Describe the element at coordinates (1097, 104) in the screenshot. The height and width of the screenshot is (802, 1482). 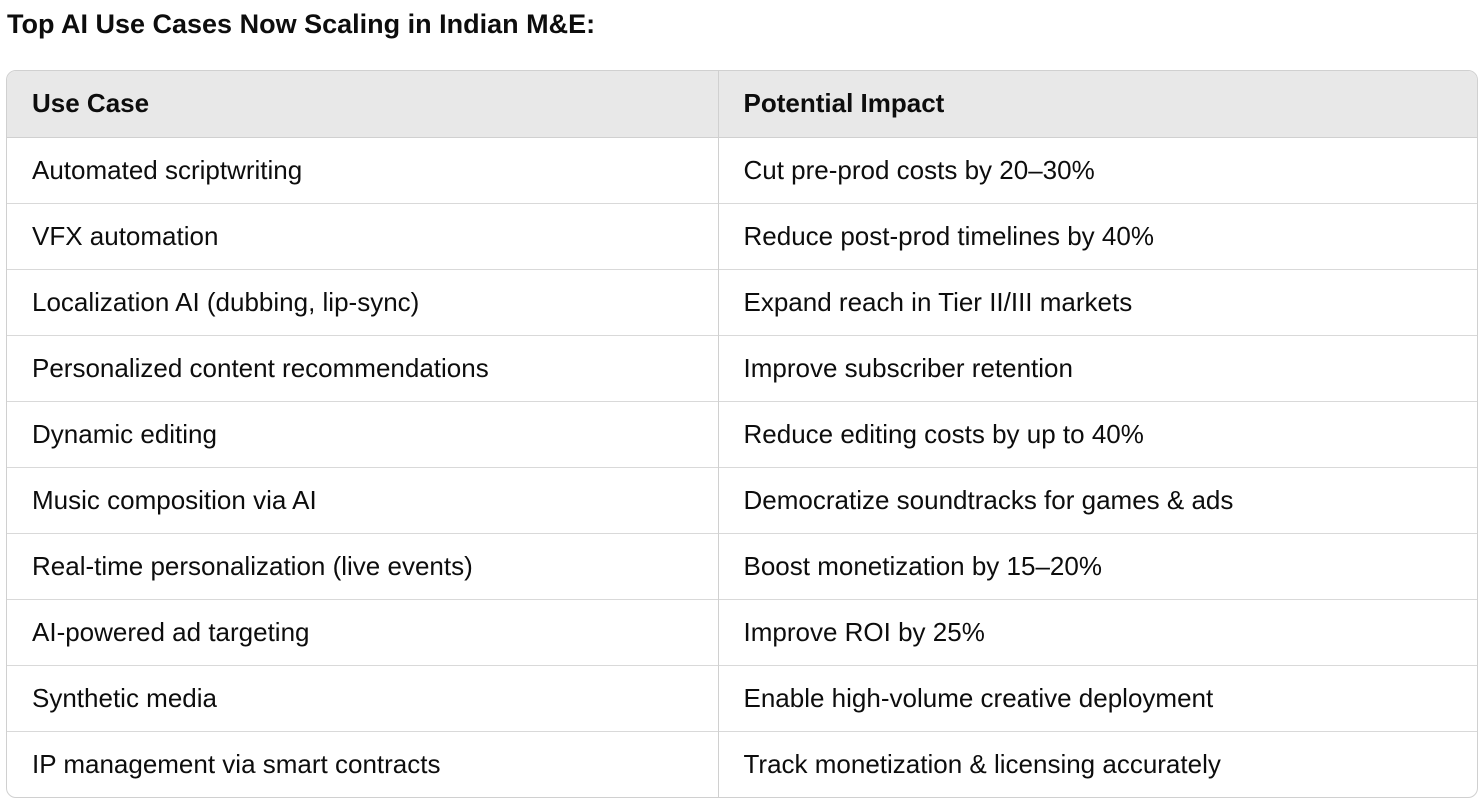
I see `column-header-potential-impact: Potential Impact` at that location.